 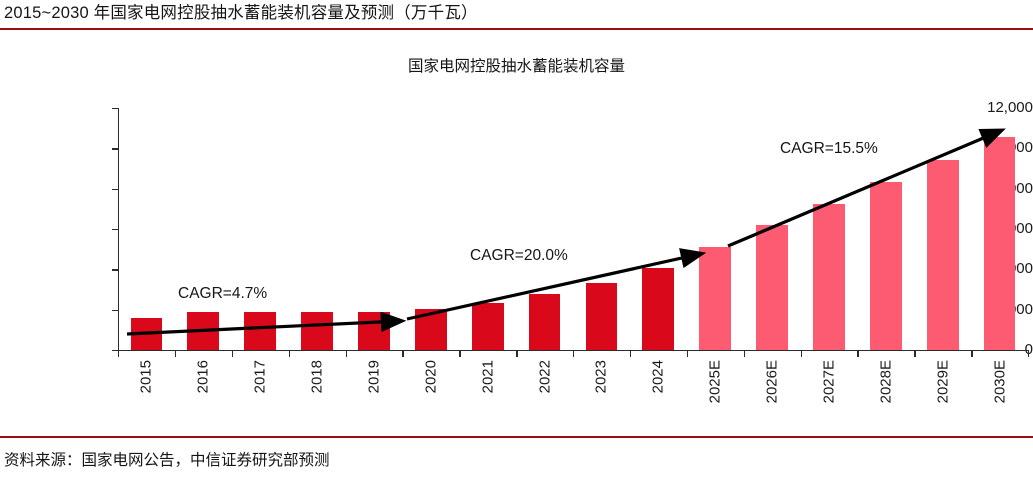 I want to click on x-tick-label: 2023, so click(x=601, y=377).